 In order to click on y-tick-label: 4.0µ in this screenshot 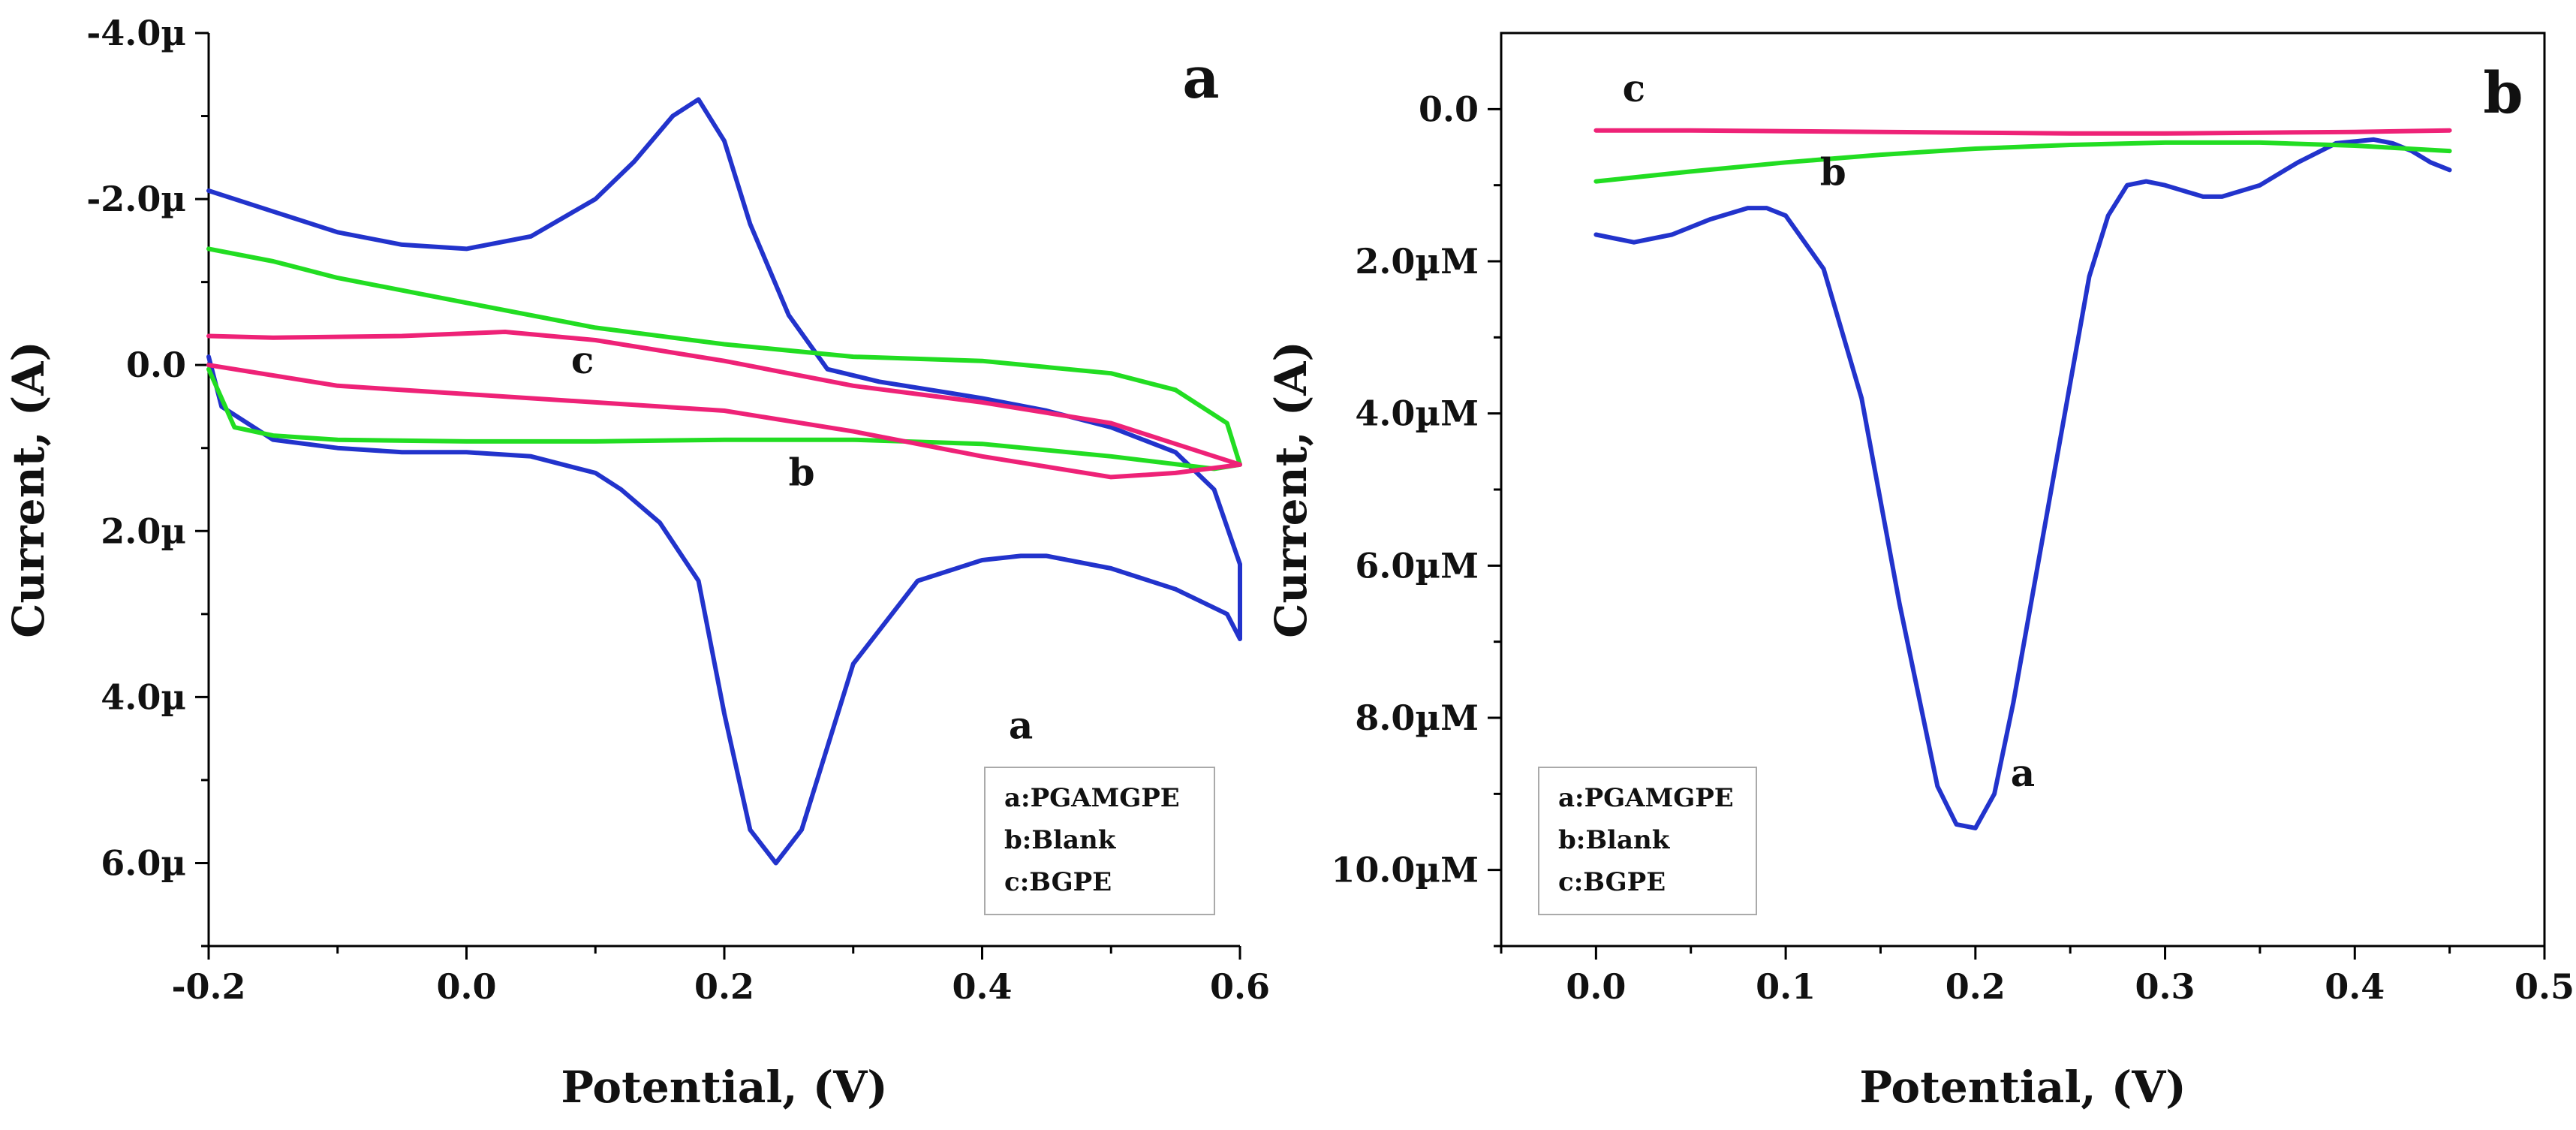, I will do `click(143, 696)`.